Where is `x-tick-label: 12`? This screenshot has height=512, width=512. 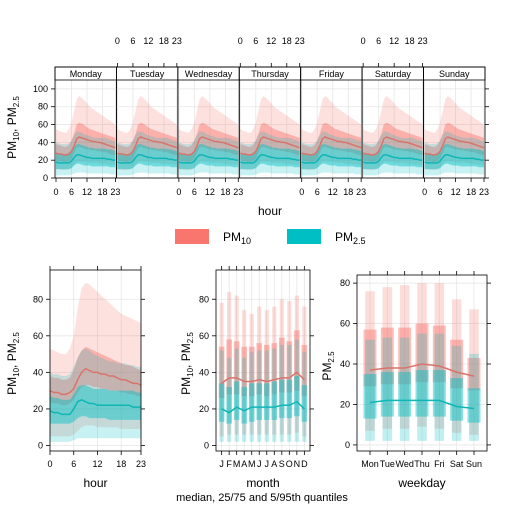
x-tick-label: 12 is located at coordinates (394, 41).